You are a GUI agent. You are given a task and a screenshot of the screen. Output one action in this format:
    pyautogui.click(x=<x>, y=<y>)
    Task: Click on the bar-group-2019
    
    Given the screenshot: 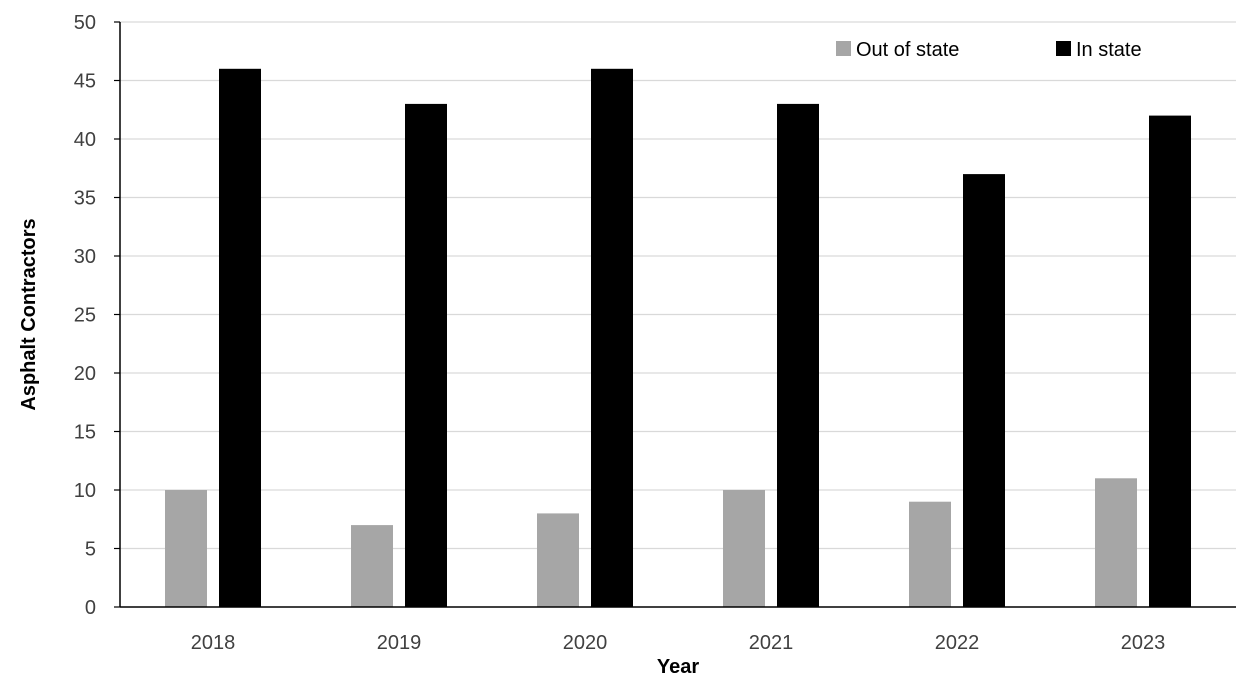 What is the action you would take?
    pyautogui.click(x=399, y=355)
    